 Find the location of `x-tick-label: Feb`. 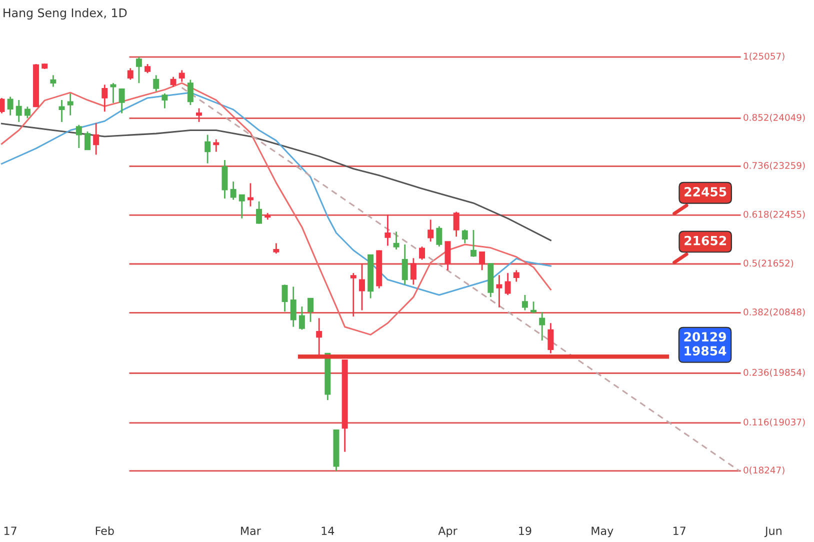

x-tick-label: Feb is located at coordinates (105, 531).